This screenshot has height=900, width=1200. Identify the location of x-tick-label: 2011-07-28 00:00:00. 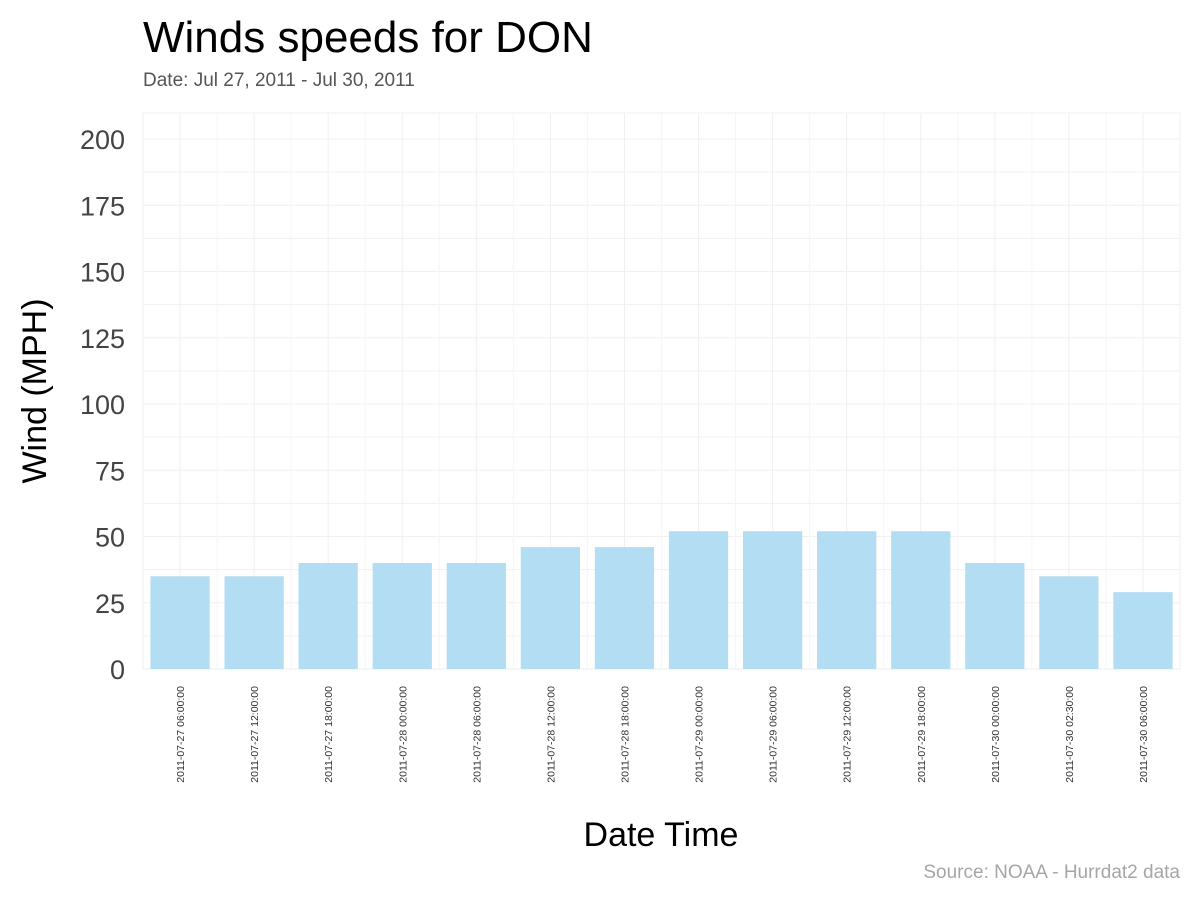
(403, 734).